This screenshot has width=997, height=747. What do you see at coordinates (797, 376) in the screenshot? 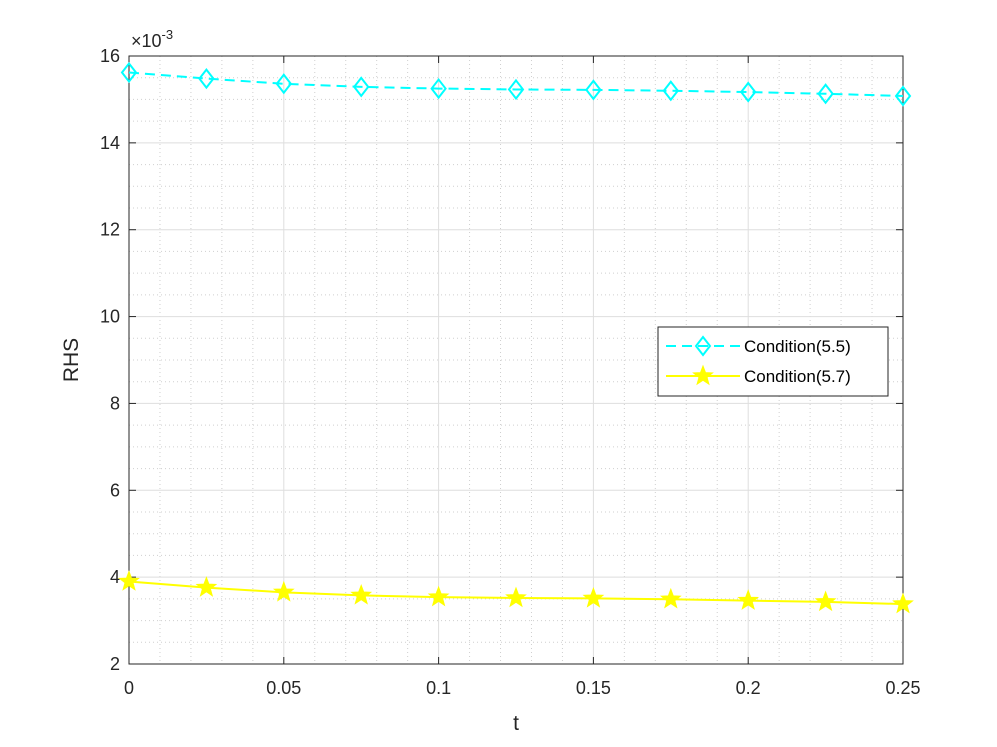
I see `legend-label-condition-5-7: Condition(5.7)` at bounding box center [797, 376].